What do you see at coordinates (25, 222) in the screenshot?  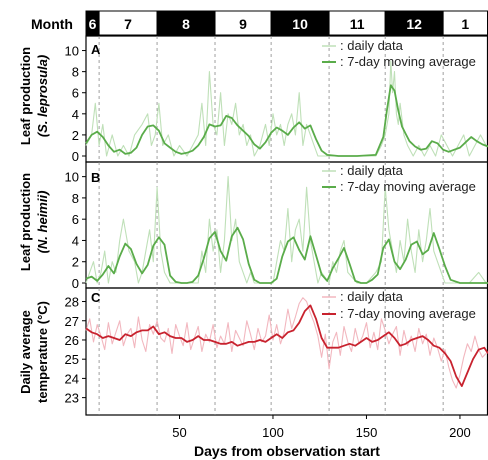 I see `panel-b-ylabel-line1: Leaf production` at bounding box center [25, 222].